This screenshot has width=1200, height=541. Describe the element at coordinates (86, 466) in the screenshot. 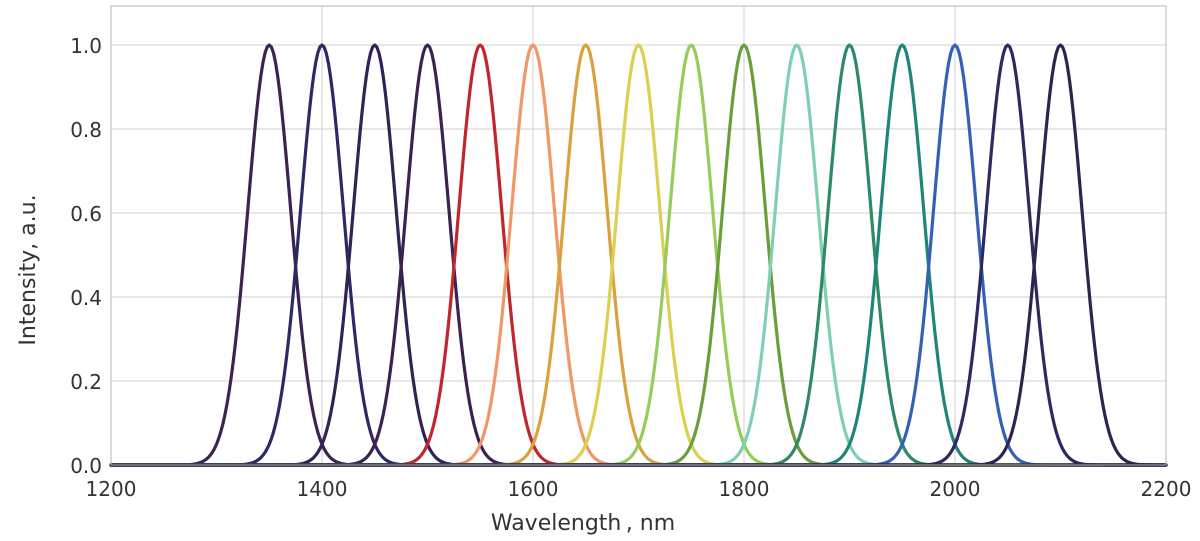

I see `y-tick-label: 0.0` at that location.